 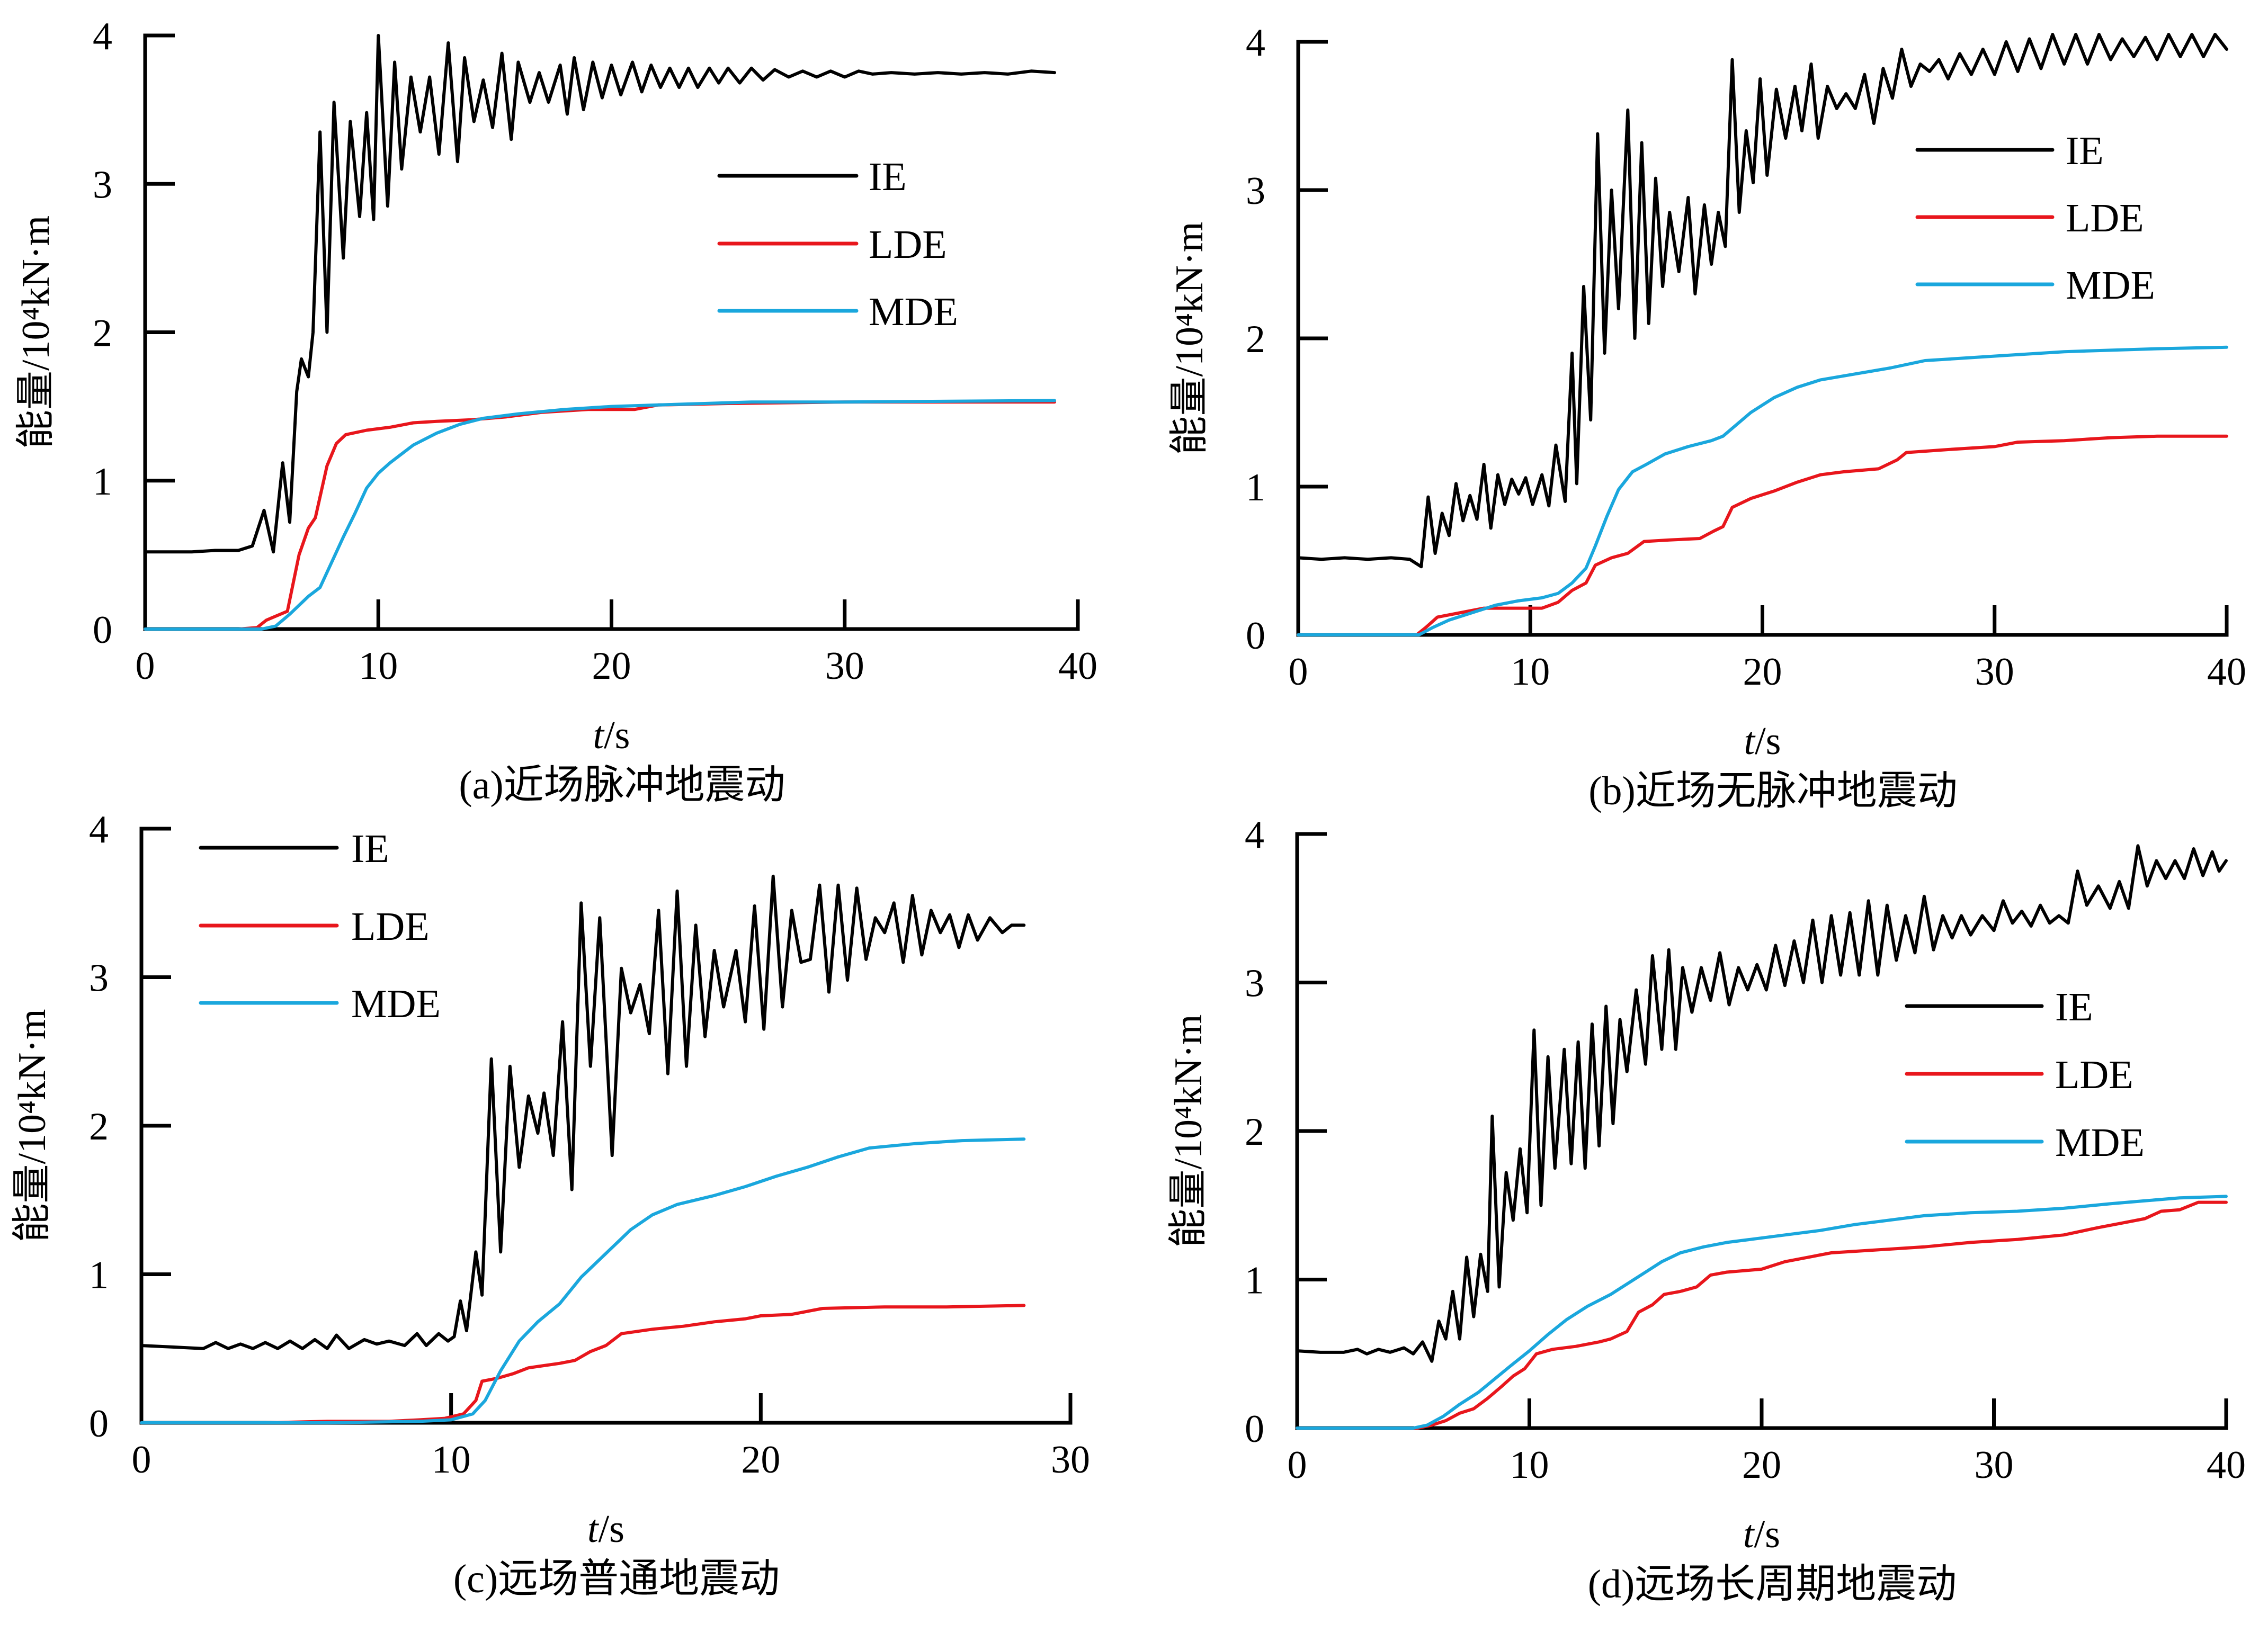 I want to click on panel-caption: (a)近场脉冲地震动, so click(x=622, y=785).